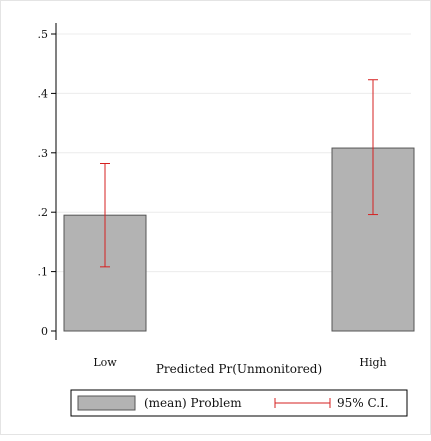  I want to click on y-tick-label: .2, so click(43, 212).